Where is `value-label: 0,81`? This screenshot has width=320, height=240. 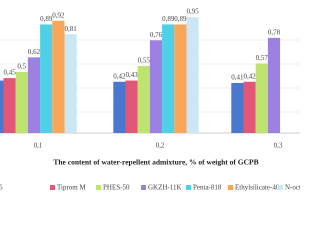
value-label: 0,81 is located at coordinates (70, 29).